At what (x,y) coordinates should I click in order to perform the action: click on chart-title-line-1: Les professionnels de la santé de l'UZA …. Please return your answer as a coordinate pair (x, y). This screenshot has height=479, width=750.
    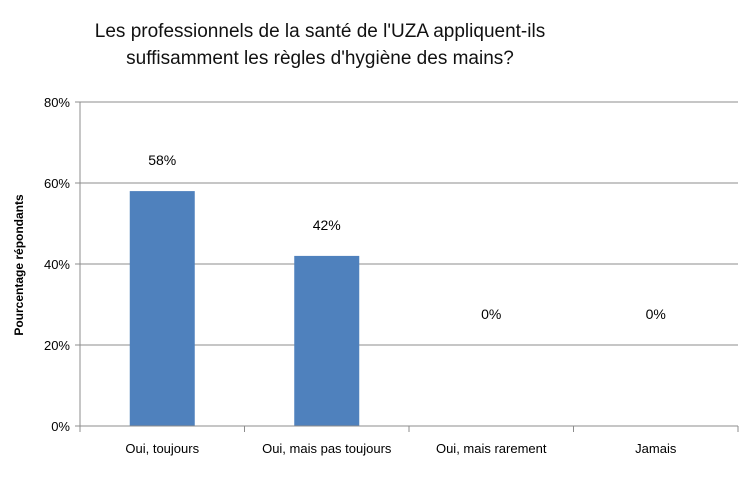
    Looking at the image, I should click on (320, 31).